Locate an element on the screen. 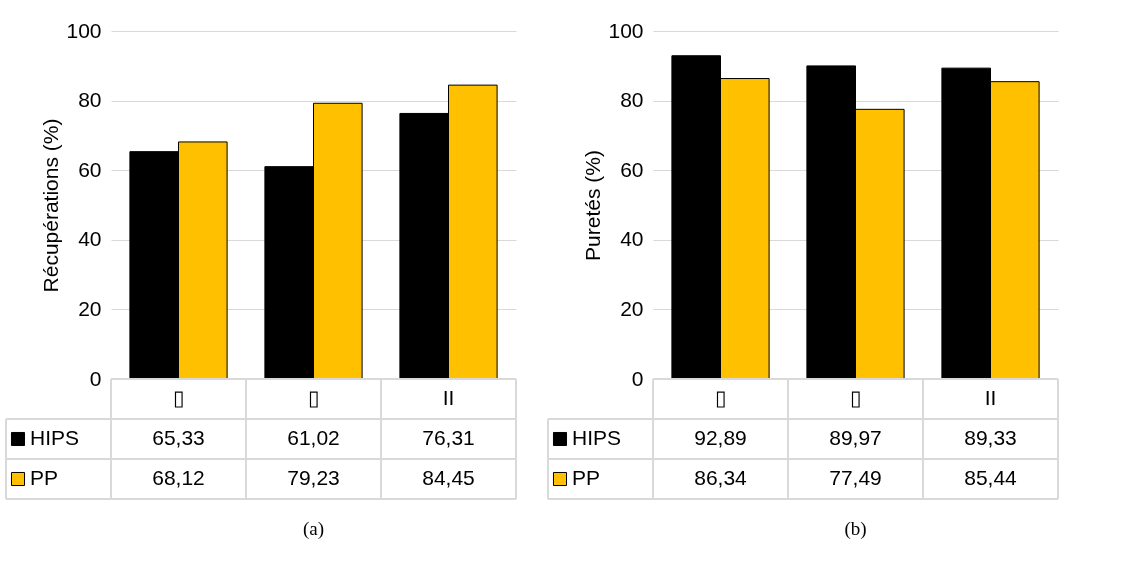 This screenshot has height=561, width=1134. data-label: 89,33 is located at coordinates (990, 437).